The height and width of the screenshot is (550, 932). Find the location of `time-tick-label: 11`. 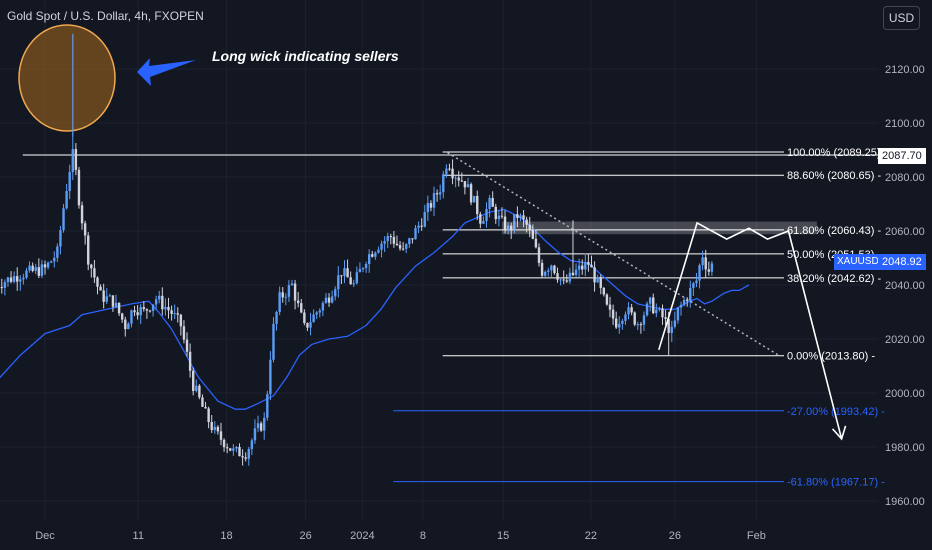

time-tick-label: 11 is located at coordinates (138, 536).